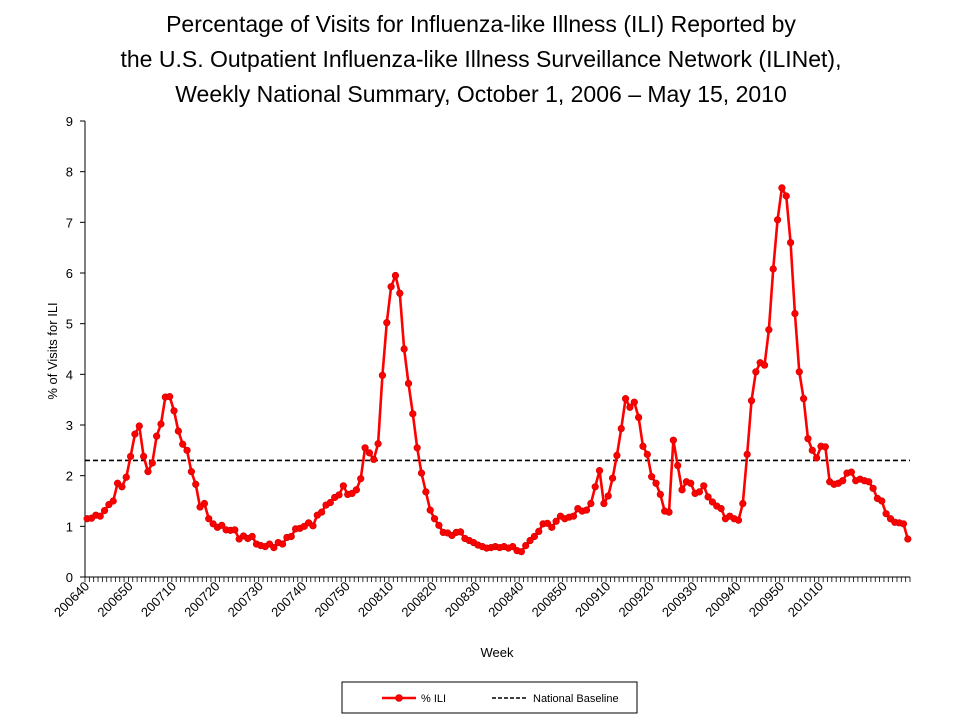 The image size is (960, 720). I want to click on x-tick-label: 200830, so click(462, 599).